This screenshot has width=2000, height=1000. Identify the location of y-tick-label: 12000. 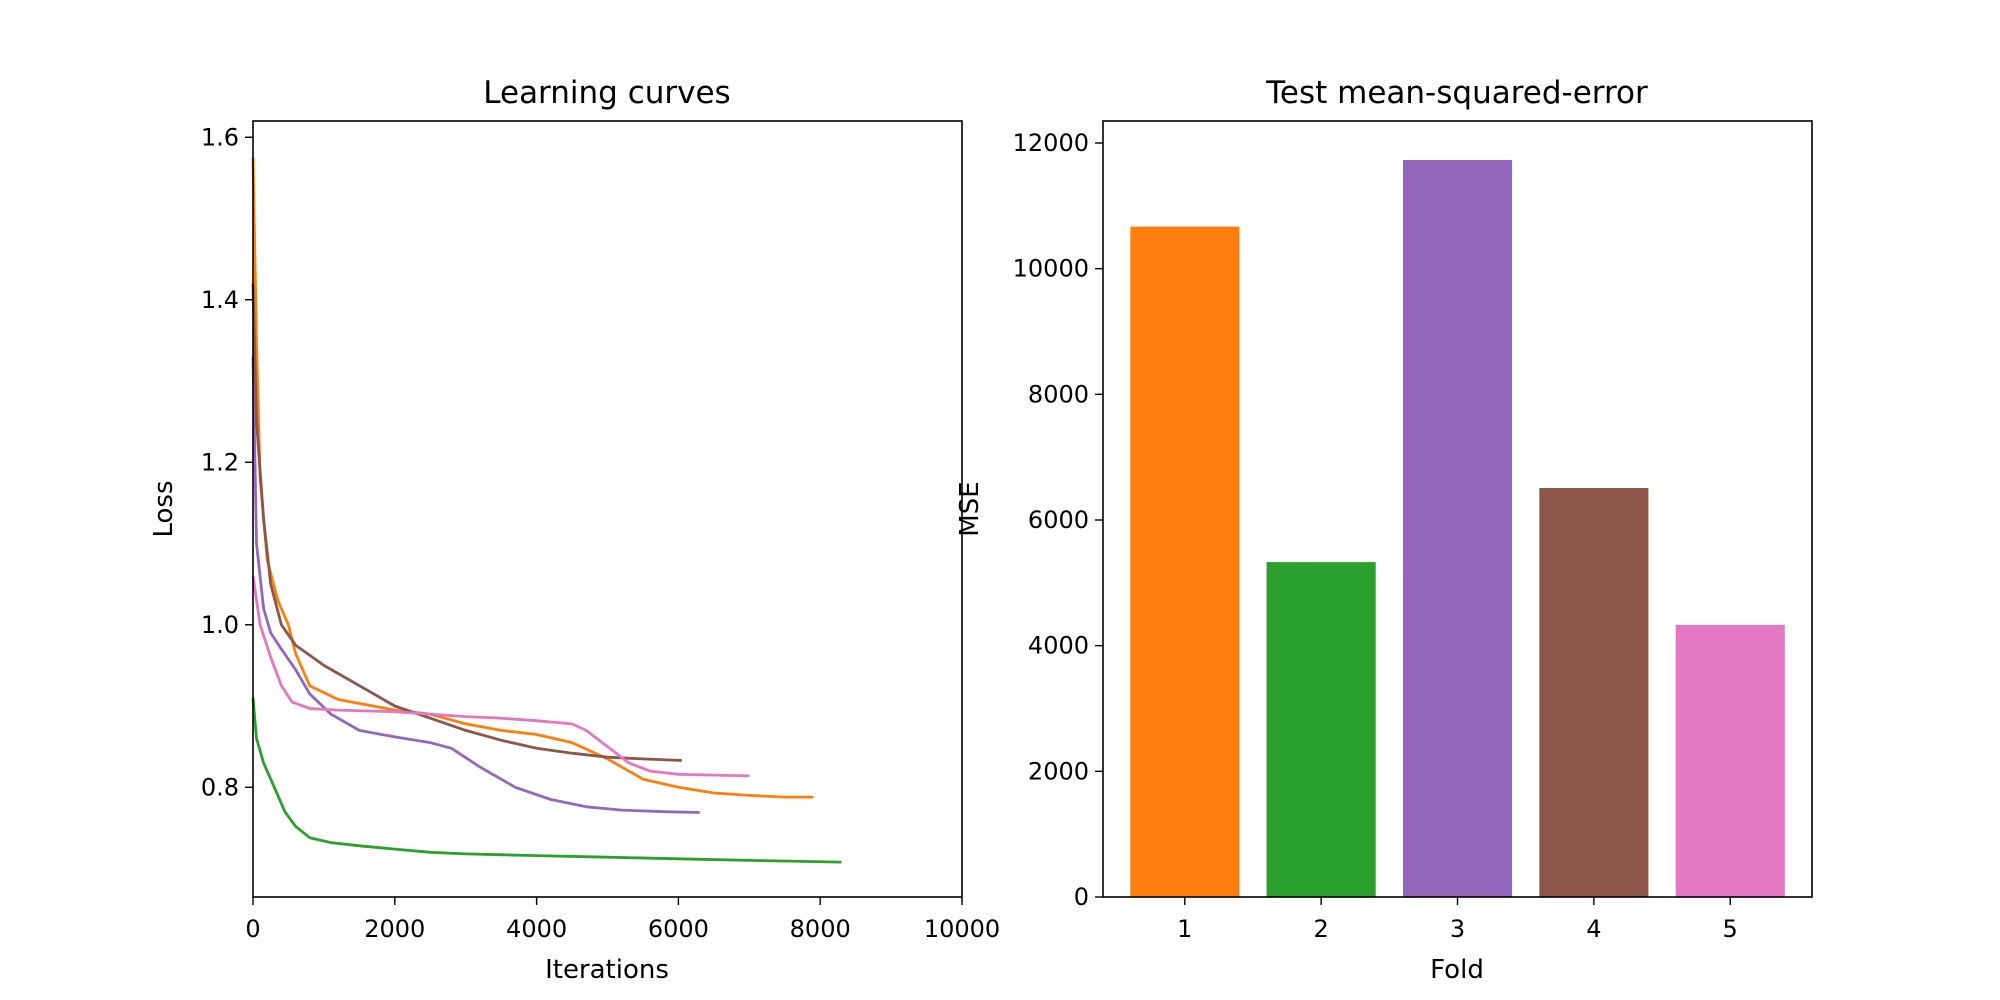
(1051, 143).